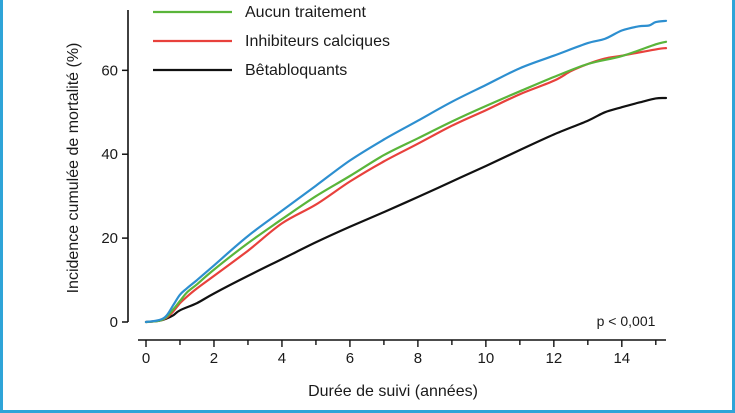  I want to click on x-tick-label: 4, so click(282, 358).